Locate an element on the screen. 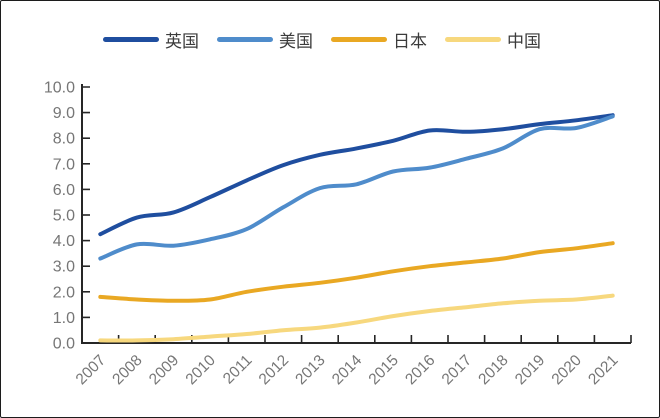 The height and width of the screenshot is (418, 660). legend-line-swatch-japan is located at coordinates (359, 39).